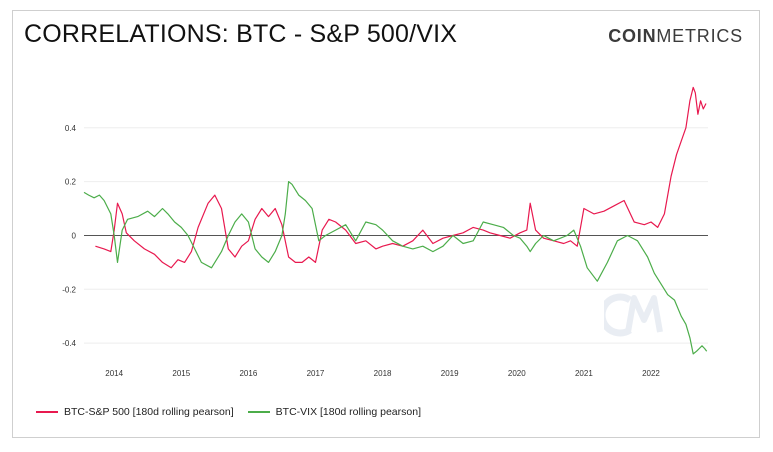  Describe the element at coordinates (181, 373) in the screenshot. I see `x-tick-label: 2015` at that location.